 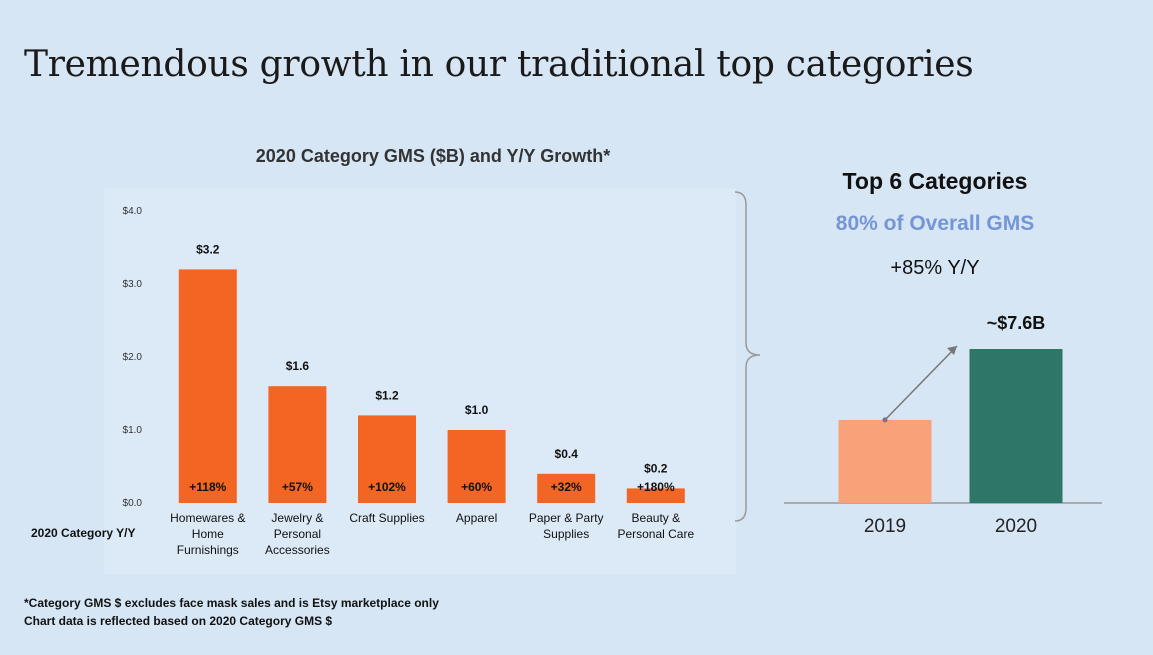 What do you see at coordinates (207, 487) in the screenshot?
I see `growth-label: +118%` at bounding box center [207, 487].